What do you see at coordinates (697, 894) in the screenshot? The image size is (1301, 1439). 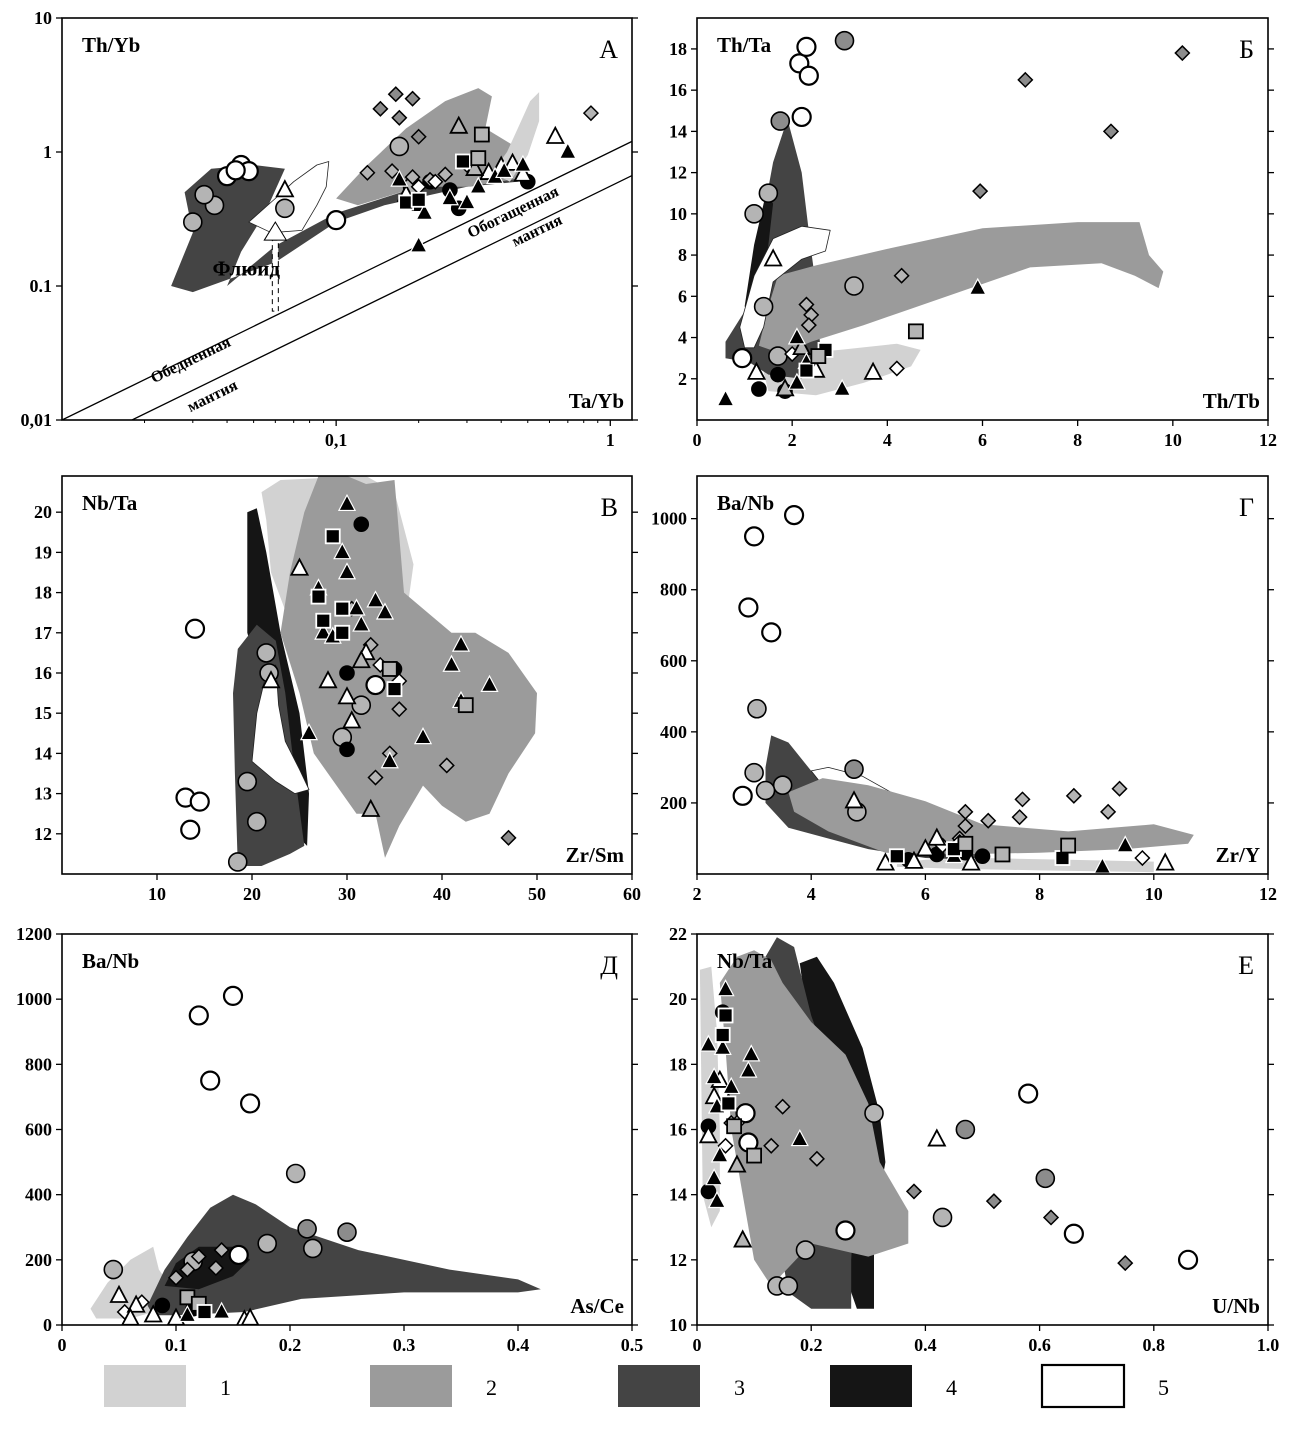 I see `x-tick-label: 2` at bounding box center [697, 894].